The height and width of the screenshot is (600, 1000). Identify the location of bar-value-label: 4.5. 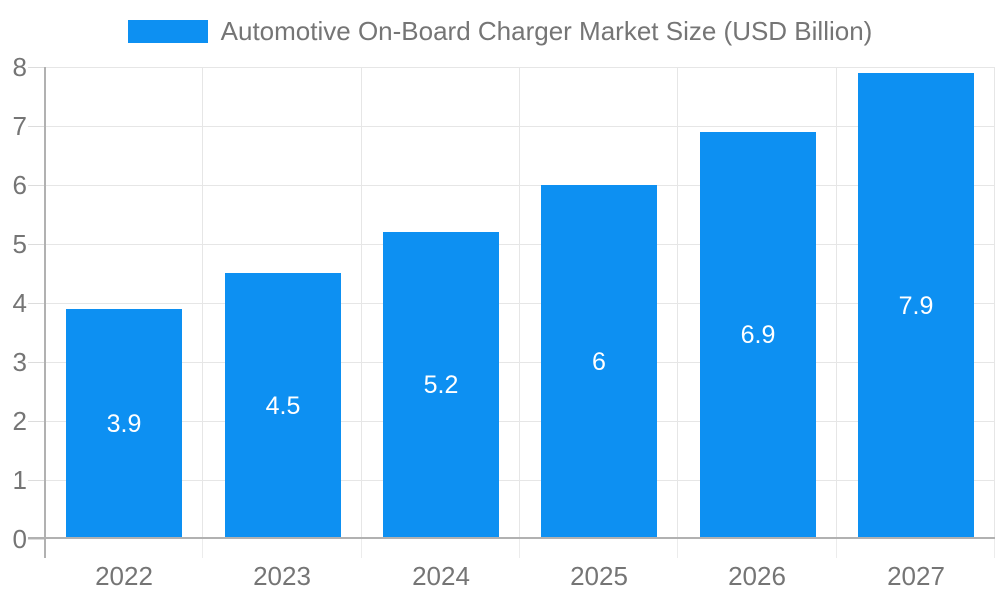
(283, 405).